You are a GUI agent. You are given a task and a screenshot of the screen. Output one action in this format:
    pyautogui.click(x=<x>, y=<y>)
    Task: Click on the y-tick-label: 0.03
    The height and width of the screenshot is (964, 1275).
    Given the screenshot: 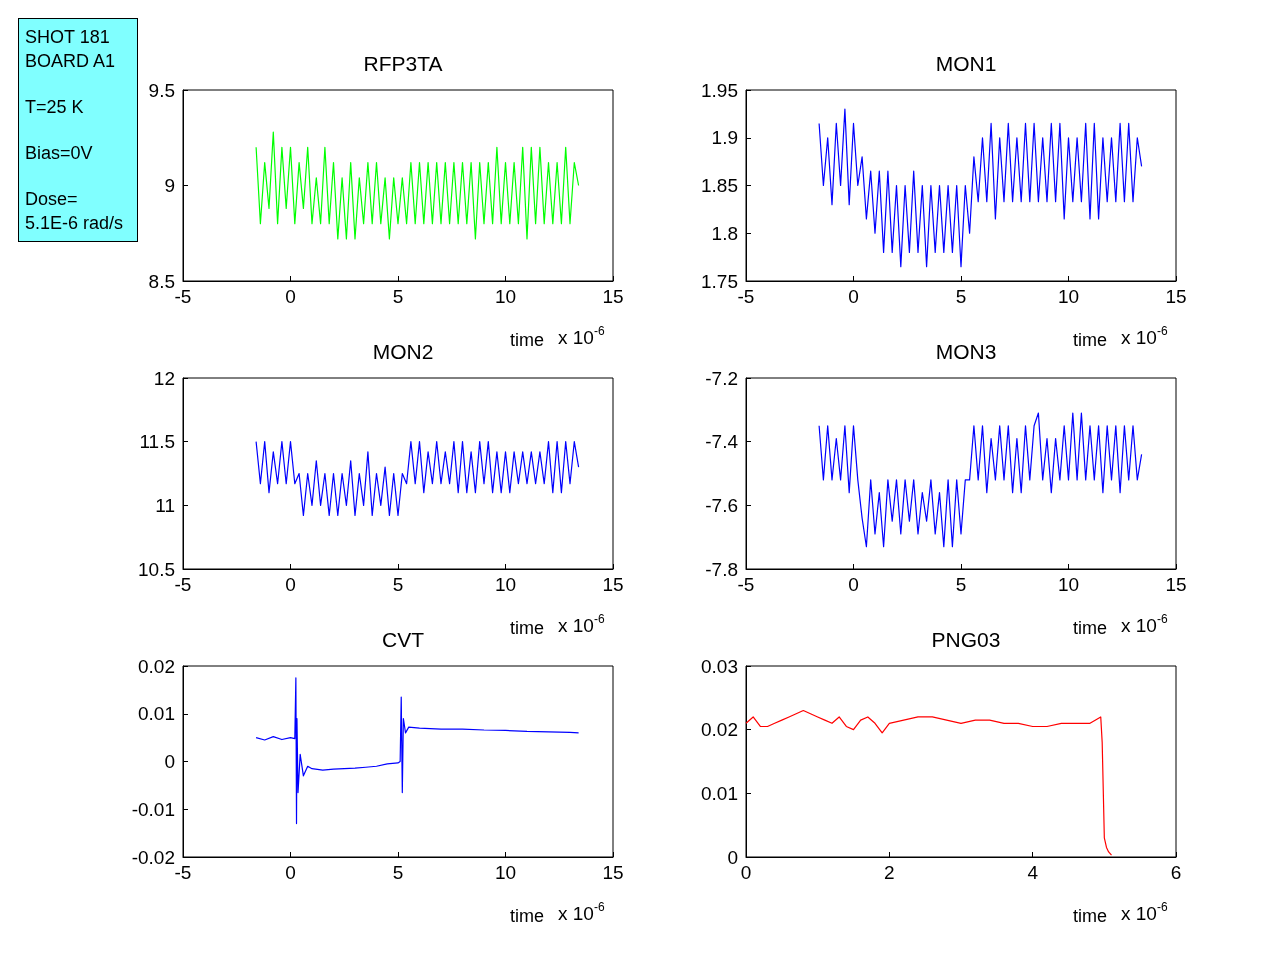 What is the action you would take?
    pyautogui.click(x=719, y=666)
    